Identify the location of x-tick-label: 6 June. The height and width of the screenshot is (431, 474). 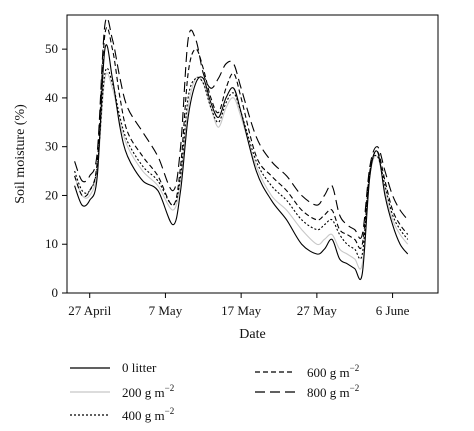
(393, 310).